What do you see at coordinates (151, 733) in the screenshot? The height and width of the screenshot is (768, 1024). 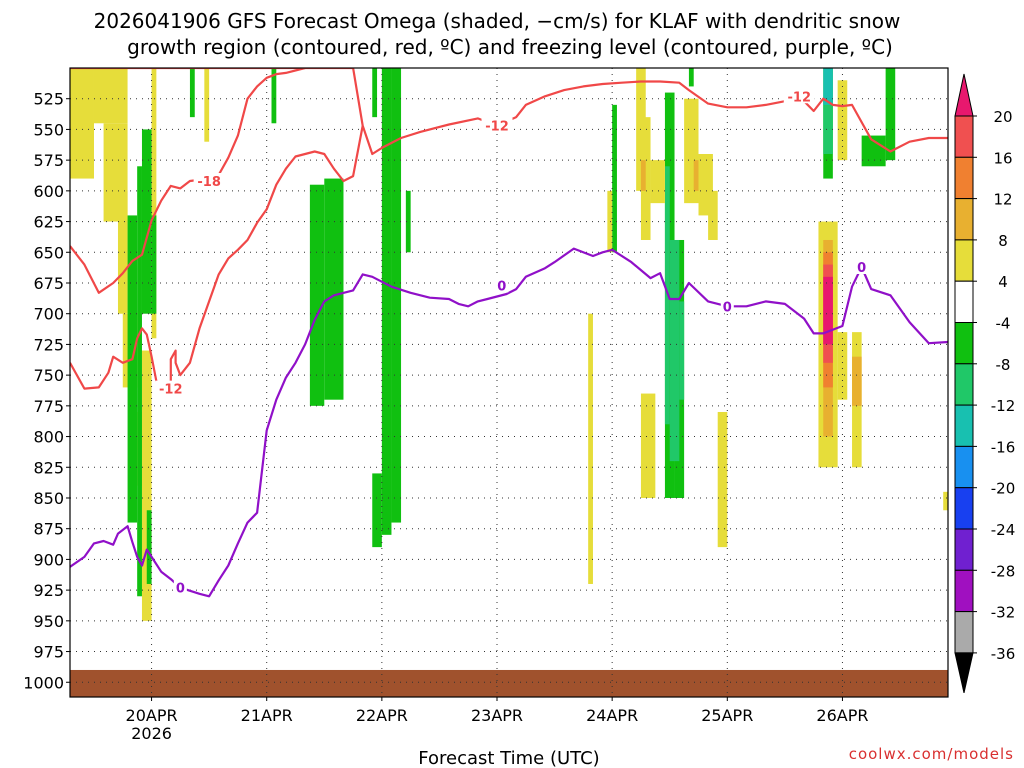 I see `x-tick-sublabel: 2026` at bounding box center [151, 733].